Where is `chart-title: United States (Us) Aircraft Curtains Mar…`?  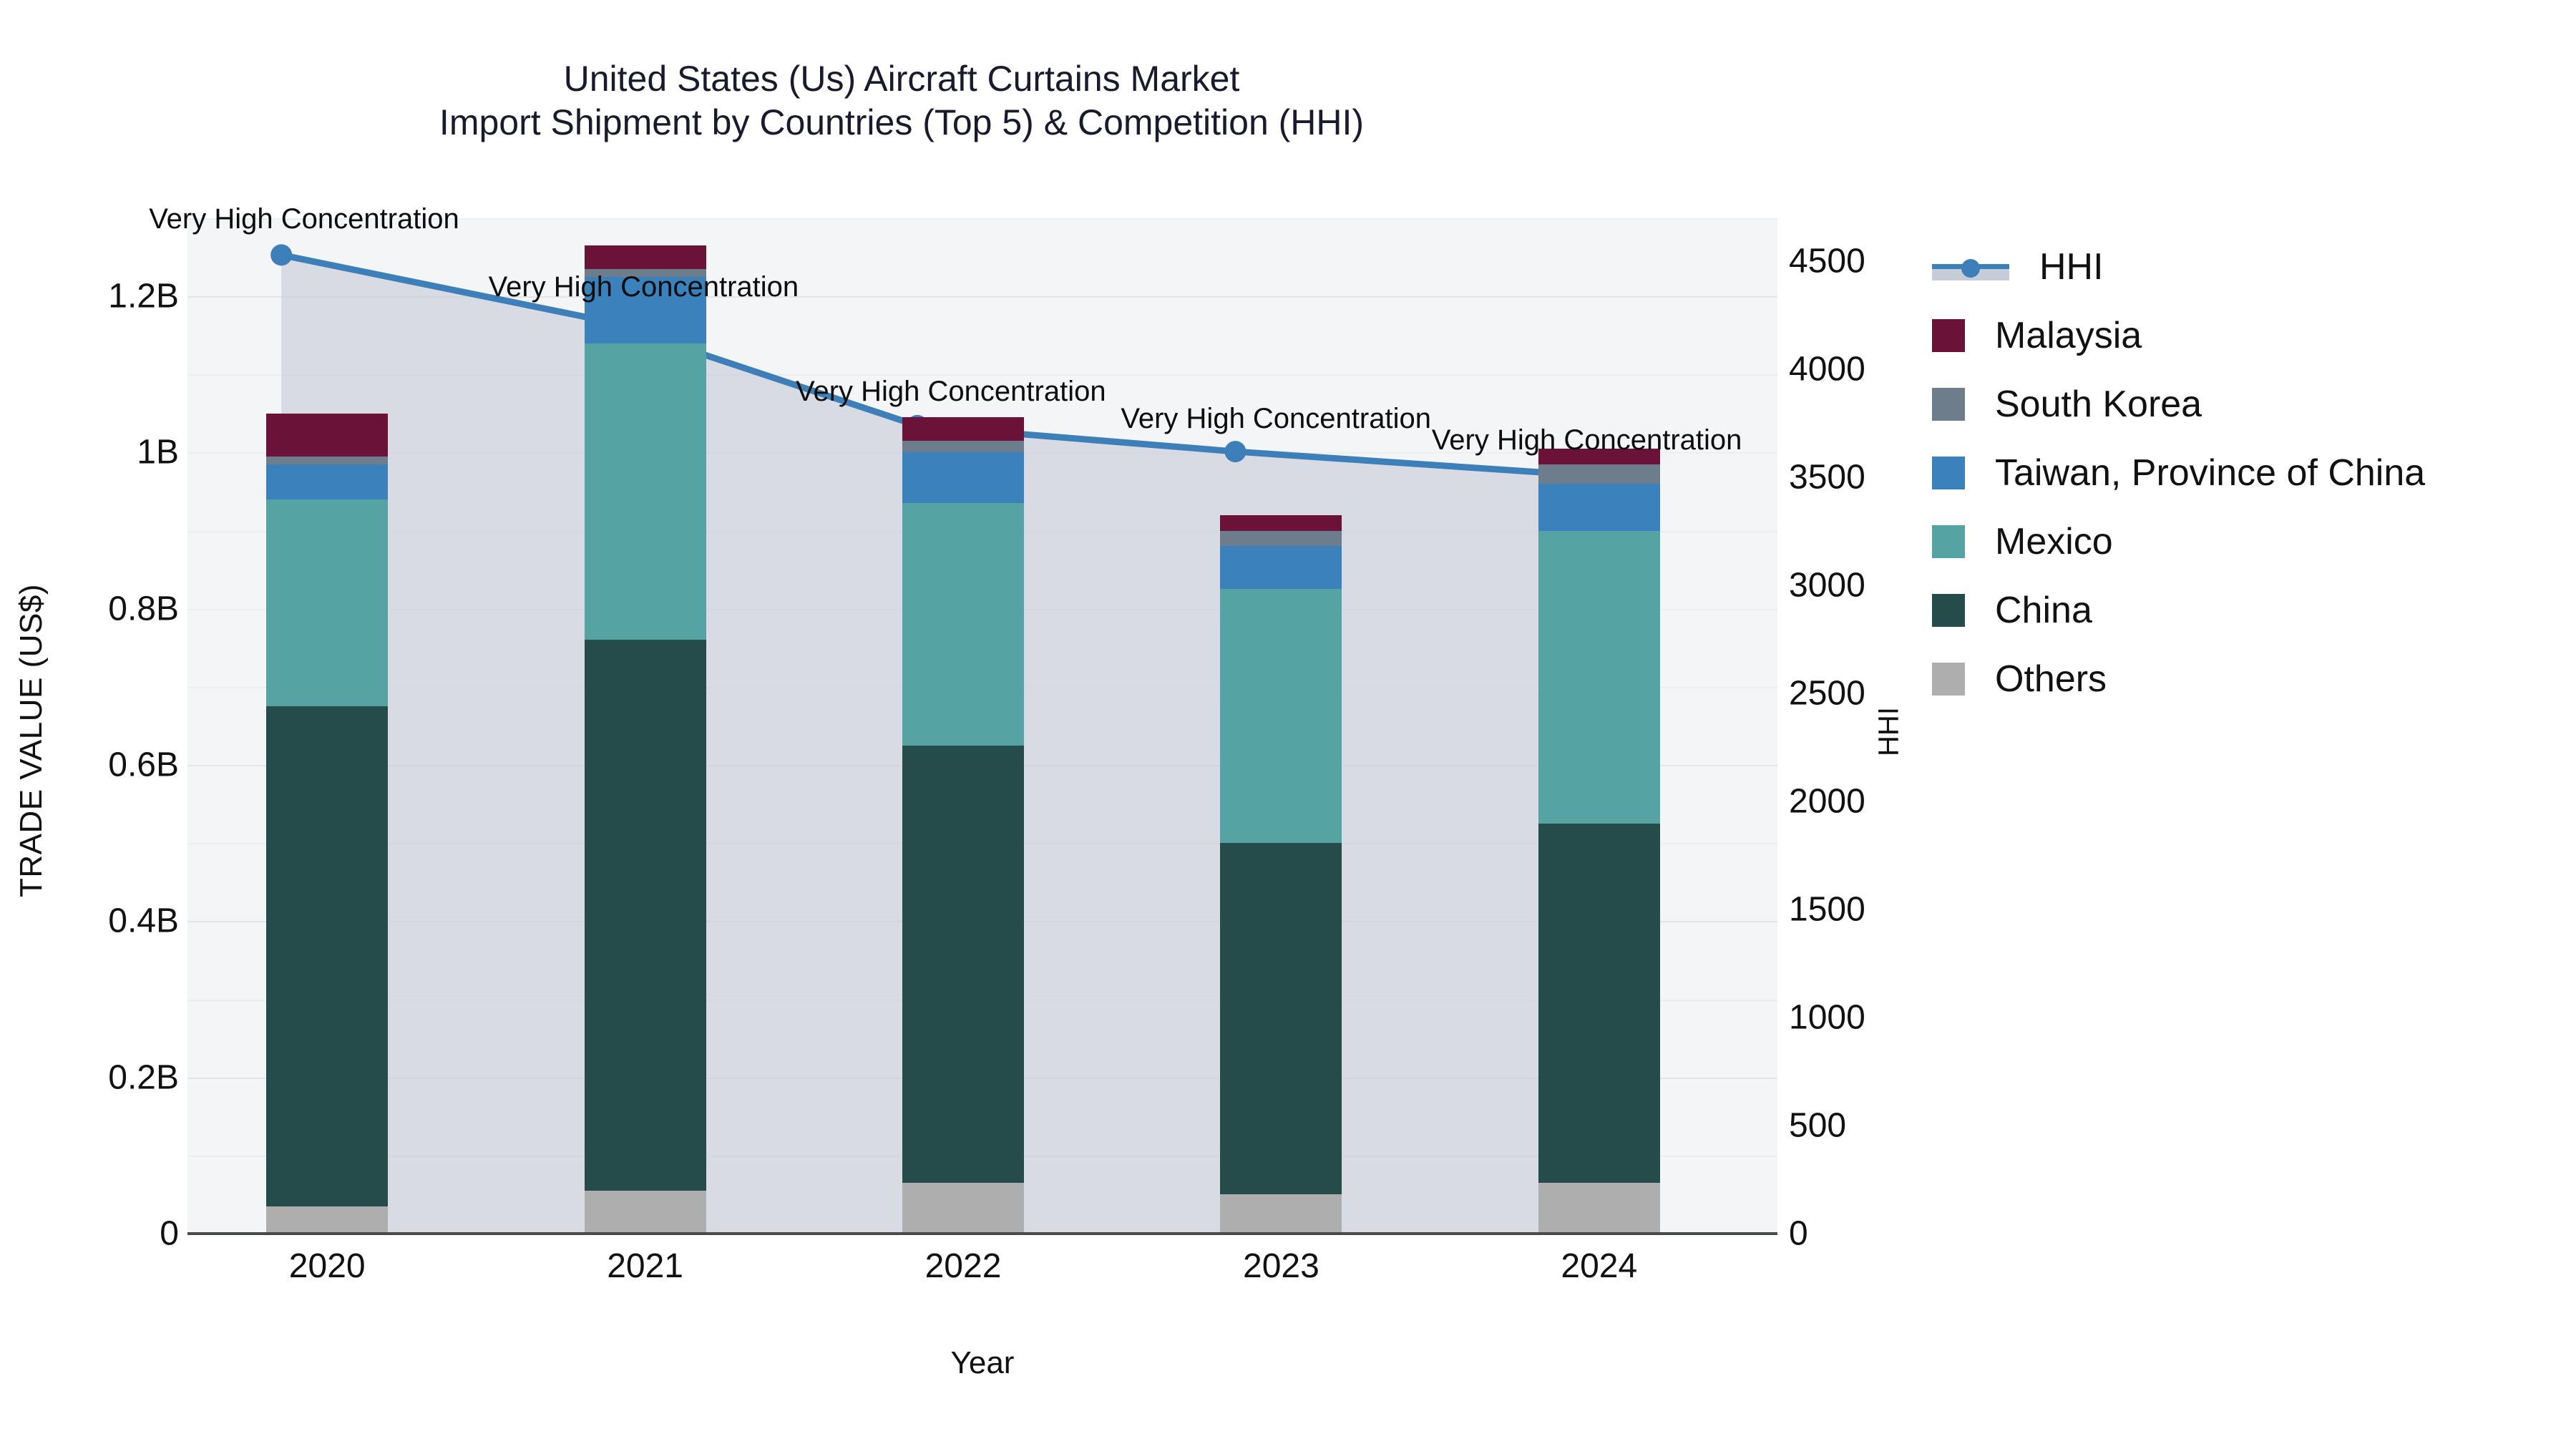
chart-title: United States (Us) Aircraft Curtains Mar… is located at coordinates (901, 101).